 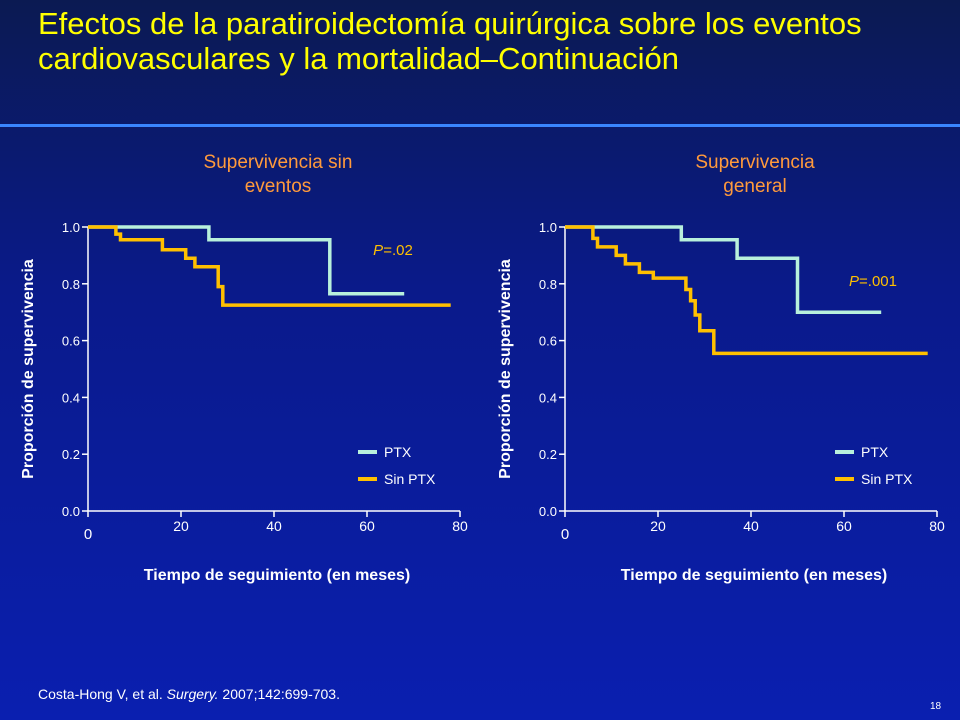 I want to click on title-divider, so click(x=480, y=125).